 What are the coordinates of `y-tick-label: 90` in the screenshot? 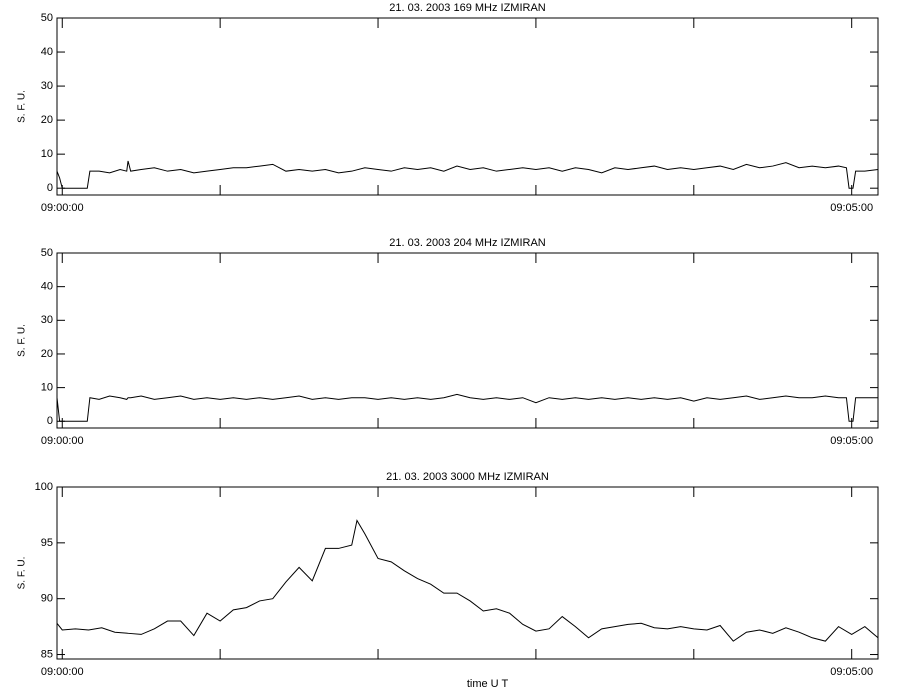 It's located at (47, 599).